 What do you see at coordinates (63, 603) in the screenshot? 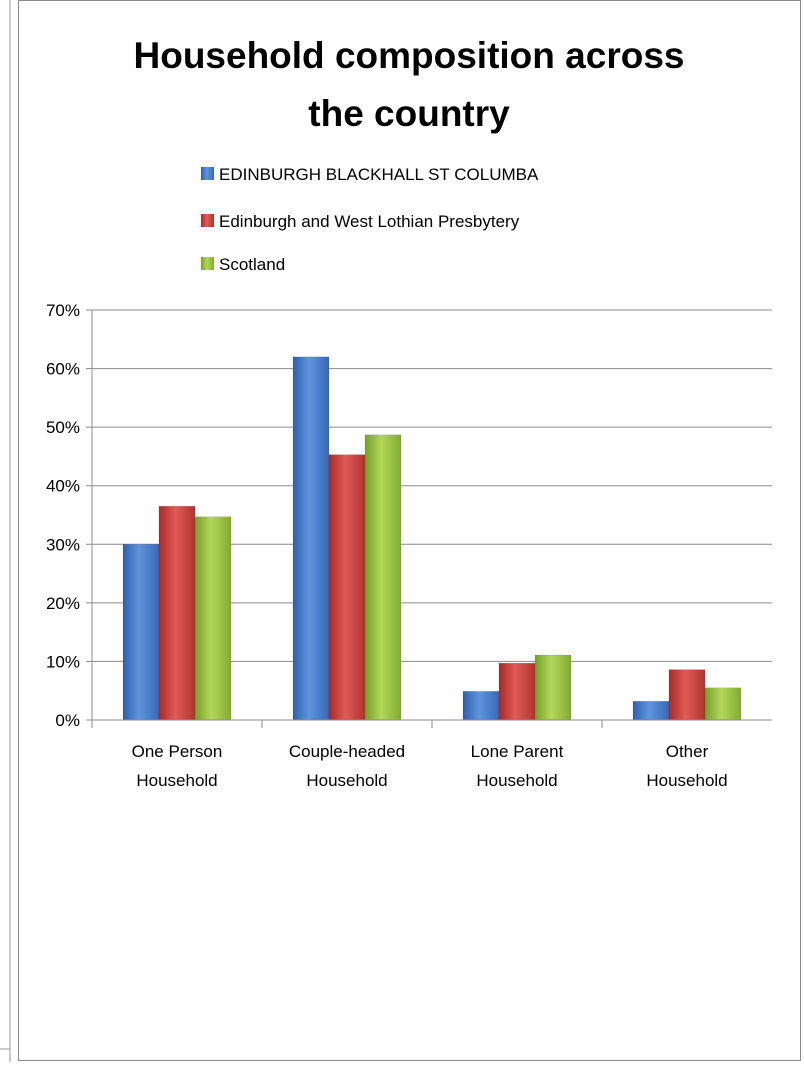
I see `y-tick-label: 20%` at bounding box center [63, 603].